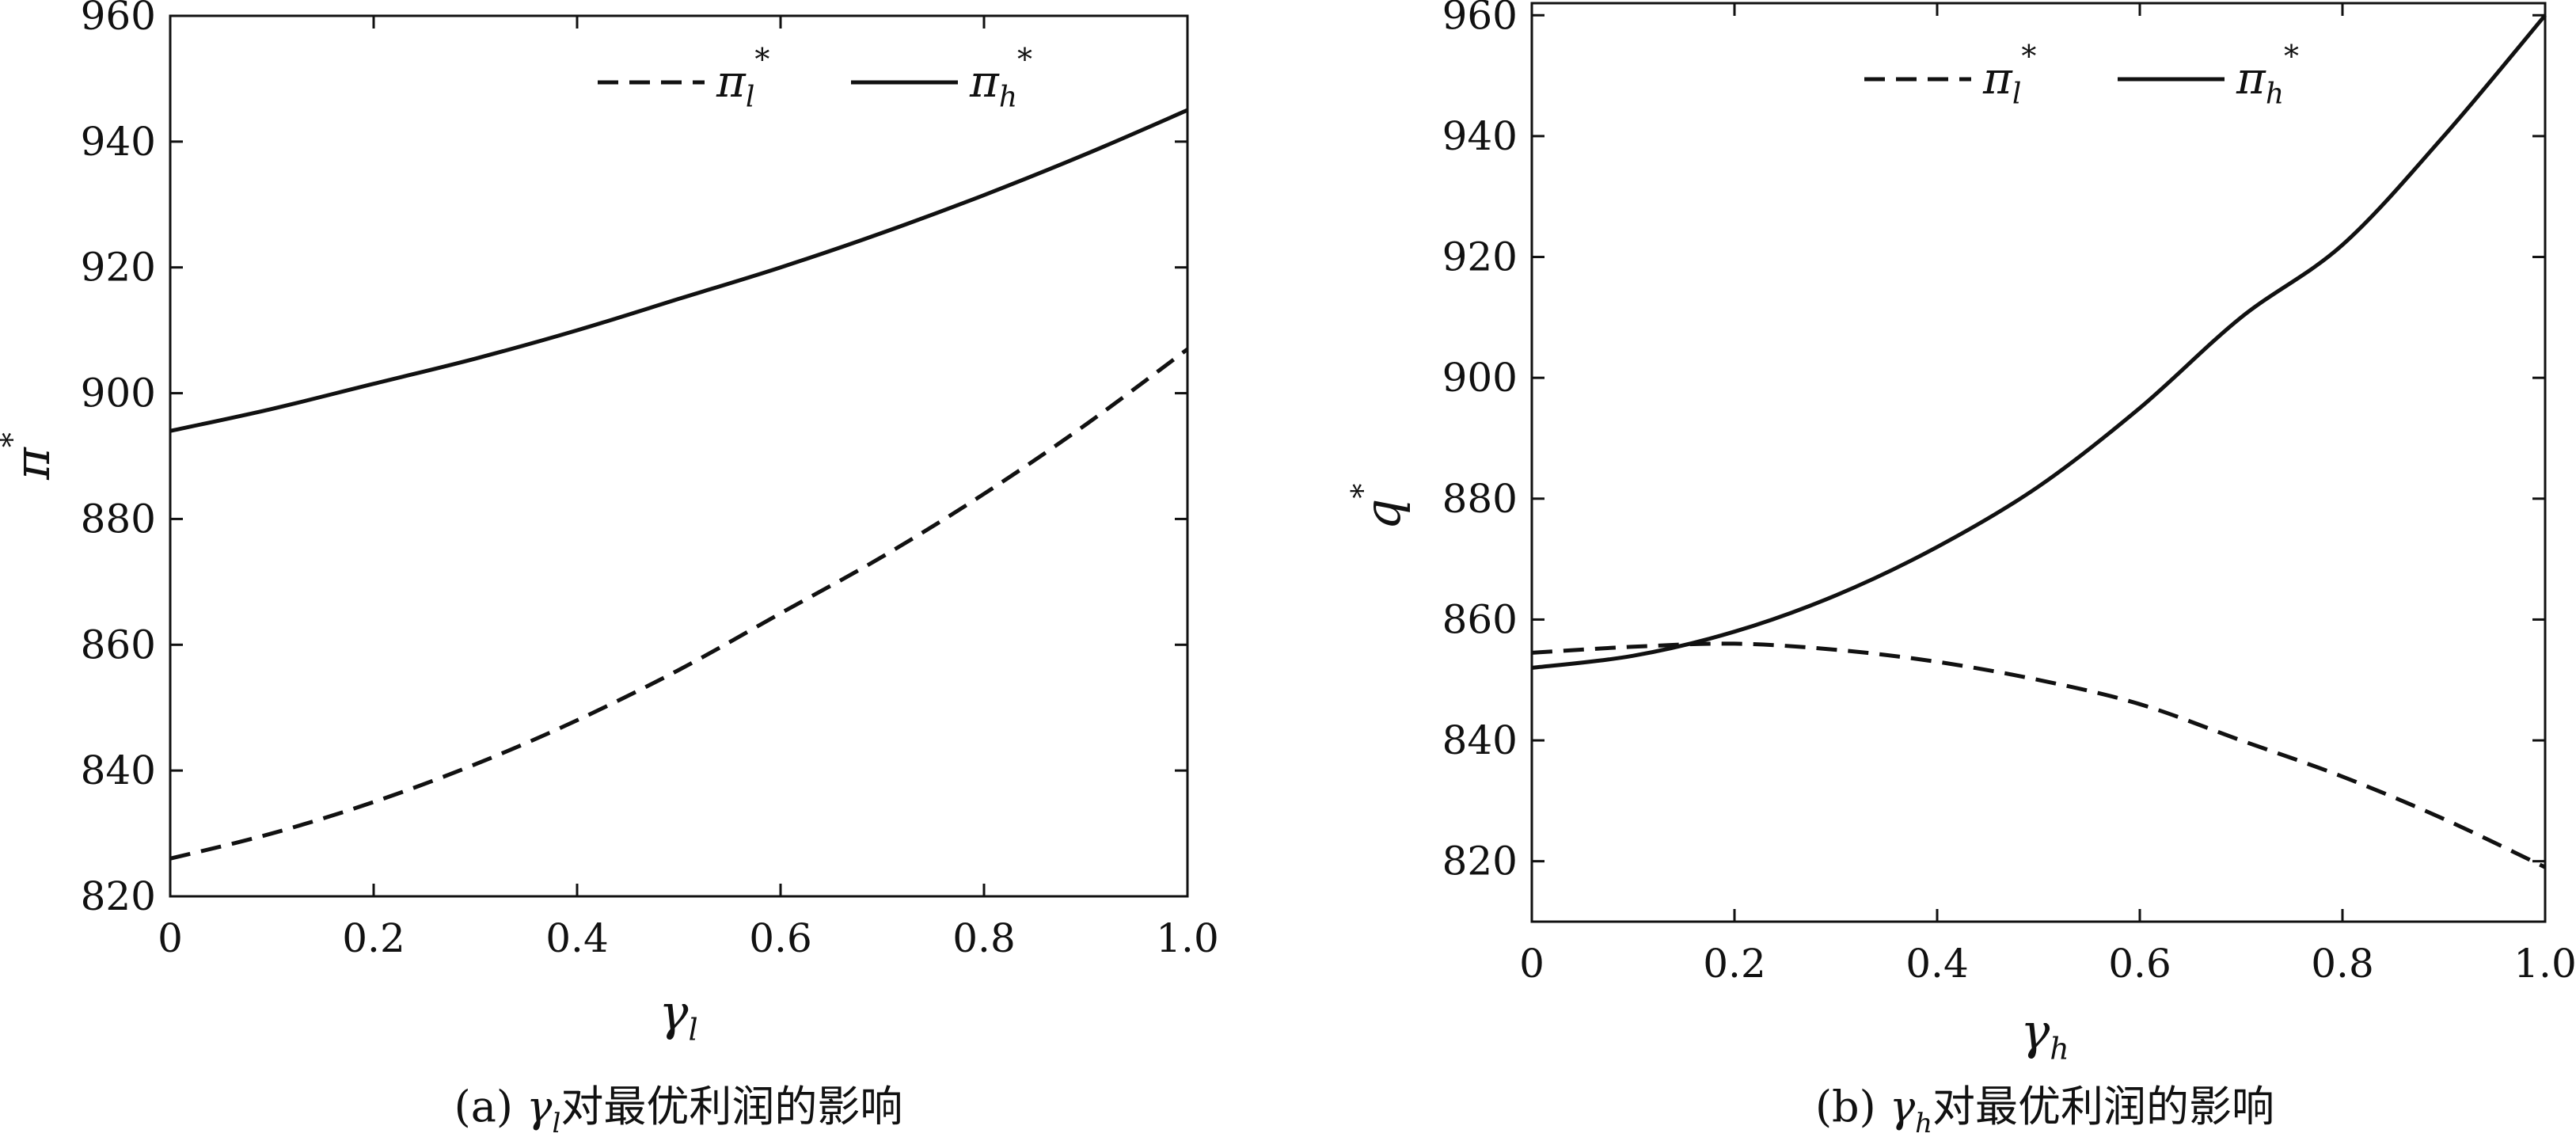  I want to click on series-line-solid, so click(678, 270).